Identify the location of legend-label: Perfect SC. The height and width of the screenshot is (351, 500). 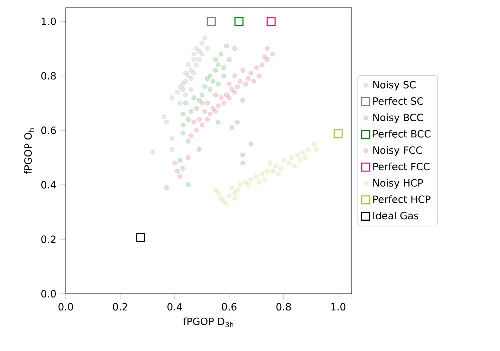
(399, 101).